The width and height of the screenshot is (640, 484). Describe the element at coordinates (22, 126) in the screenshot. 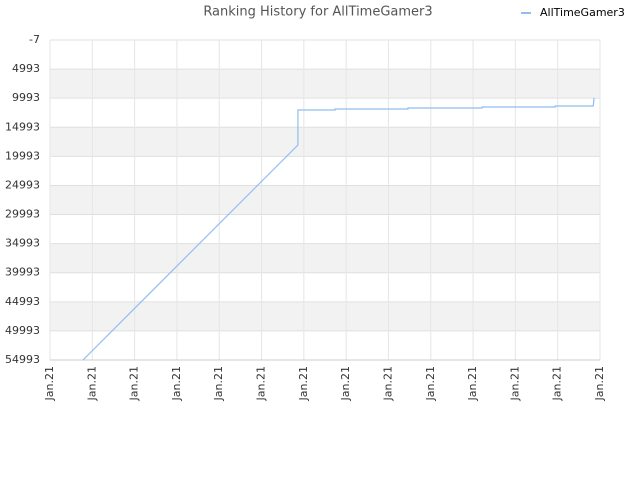

I see `y-tick-label: 14993` at that location.